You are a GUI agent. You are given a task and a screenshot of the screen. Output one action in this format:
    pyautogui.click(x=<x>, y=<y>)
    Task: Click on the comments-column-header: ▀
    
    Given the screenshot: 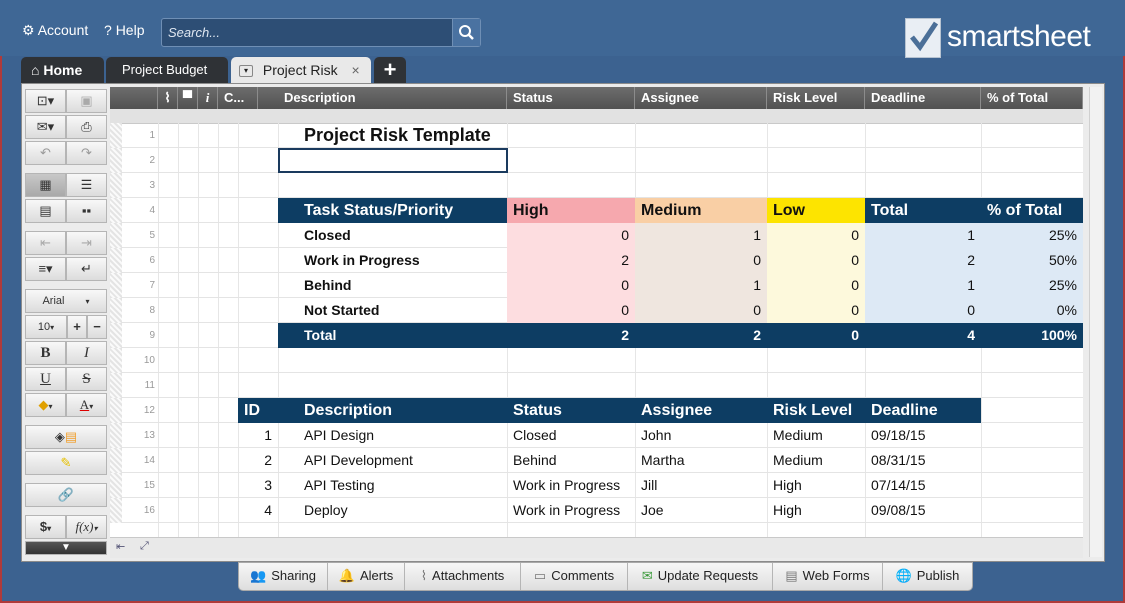 What is the action you would take?
    pyautogui.click(x=188, y=98)
    